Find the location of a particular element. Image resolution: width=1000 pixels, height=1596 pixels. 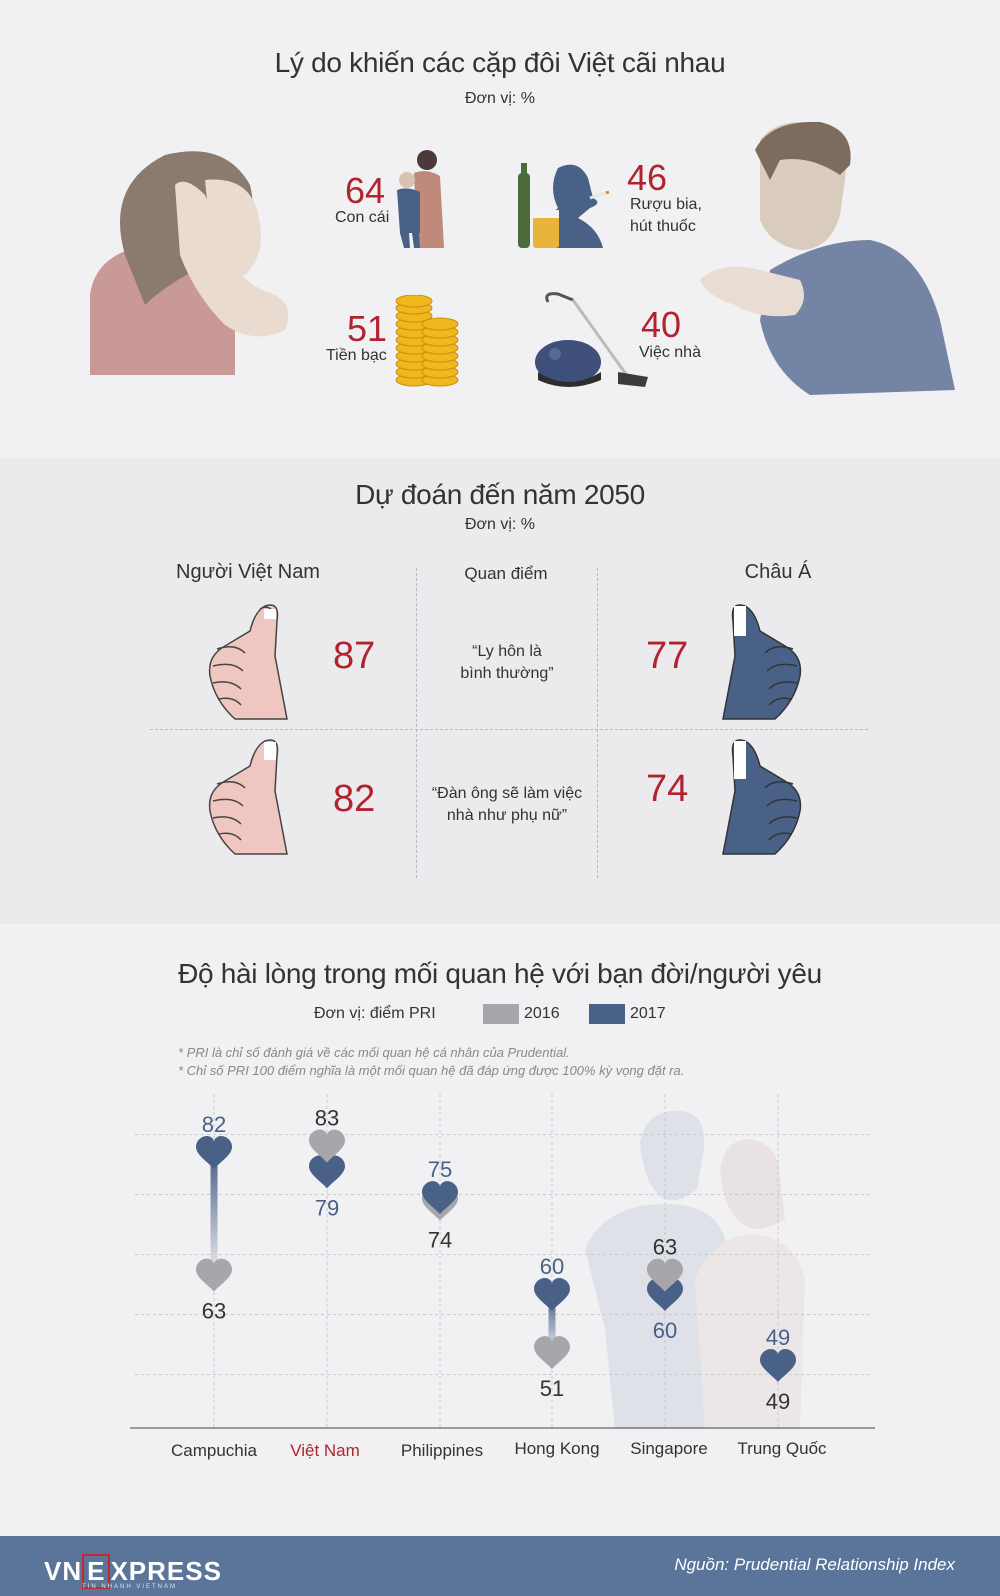

asia-divorce-normal-value: 77 is located at coordinates (667, 656).